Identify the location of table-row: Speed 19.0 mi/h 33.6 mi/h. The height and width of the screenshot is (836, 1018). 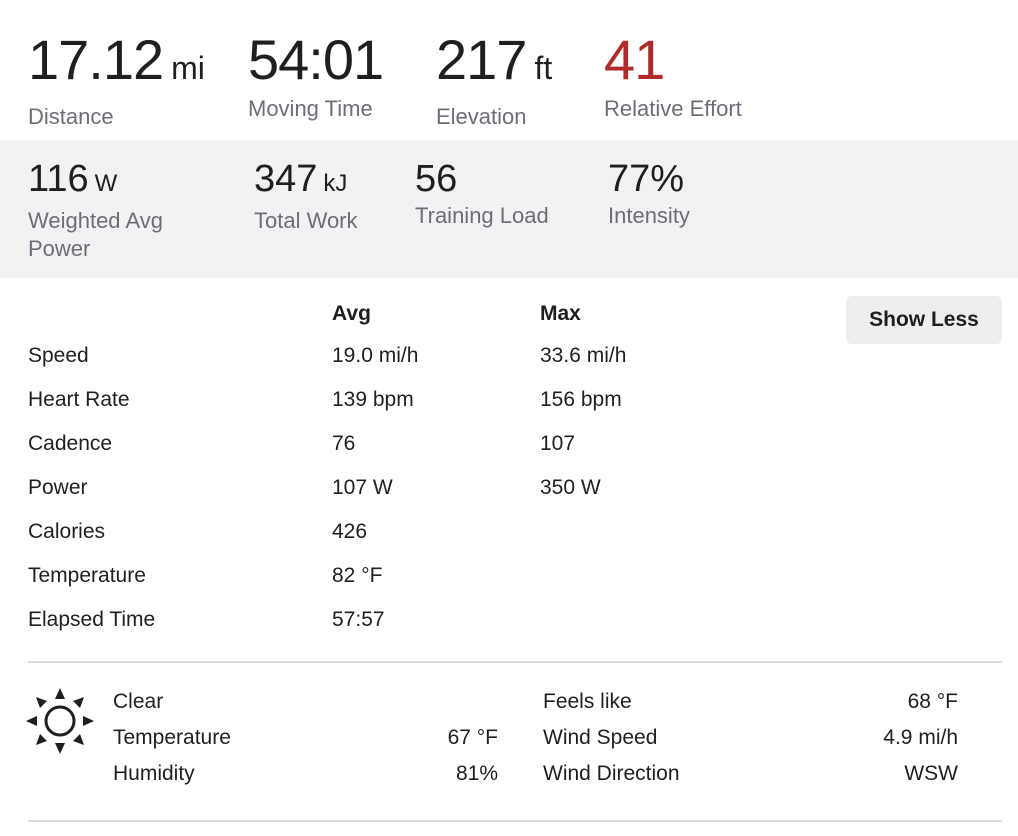
(509, 364).